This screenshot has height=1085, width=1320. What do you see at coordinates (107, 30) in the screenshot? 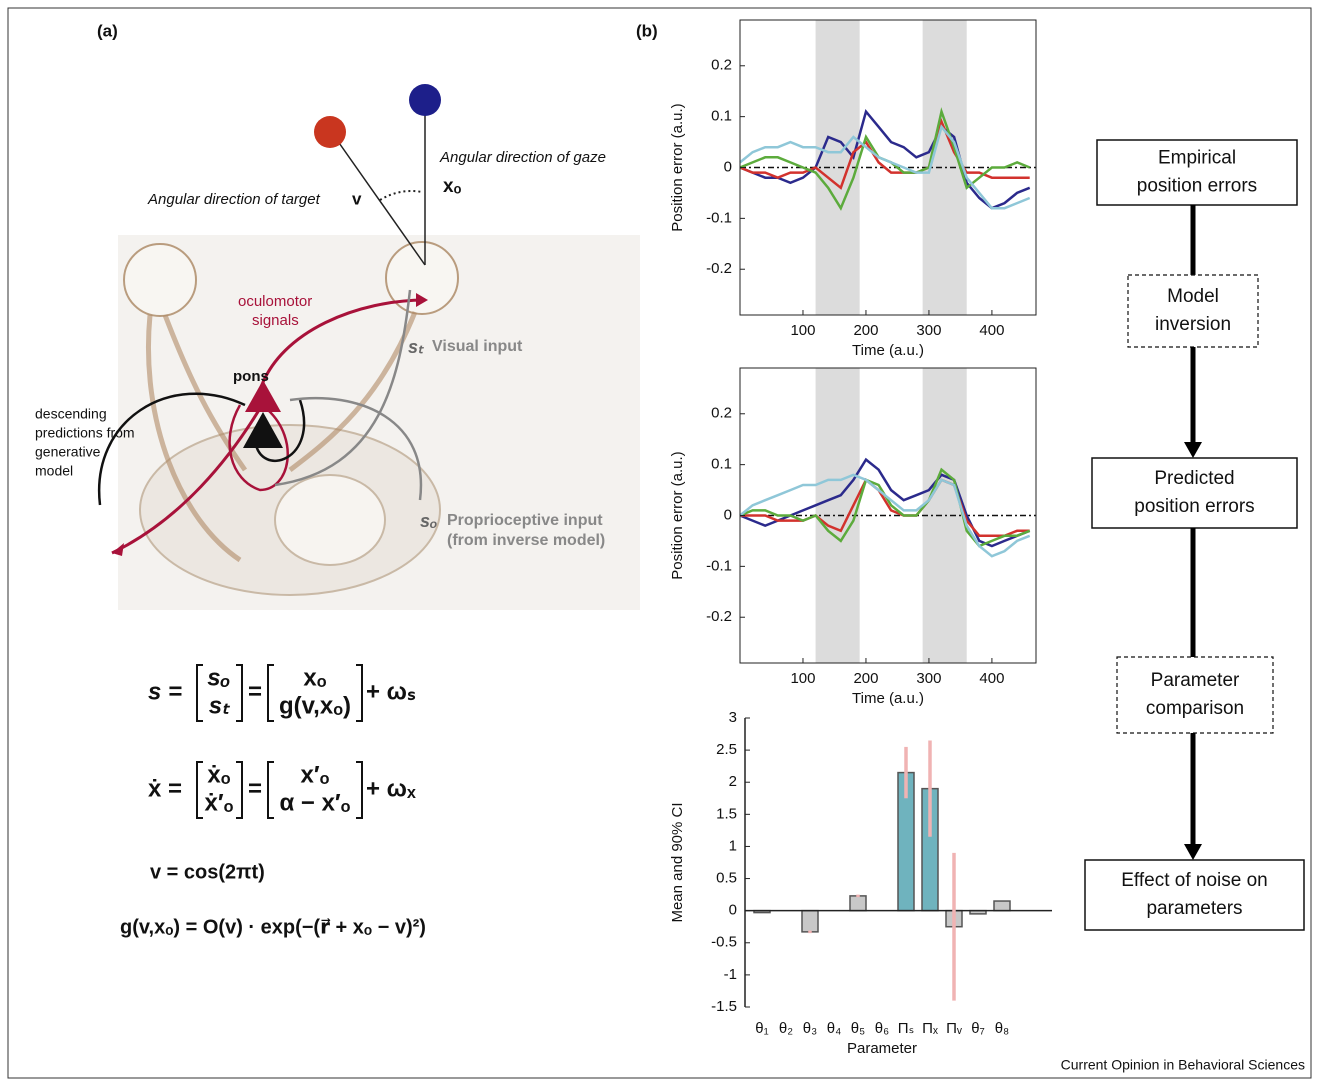
I see `panel-label: (a)` at bounding box center [107, 30].